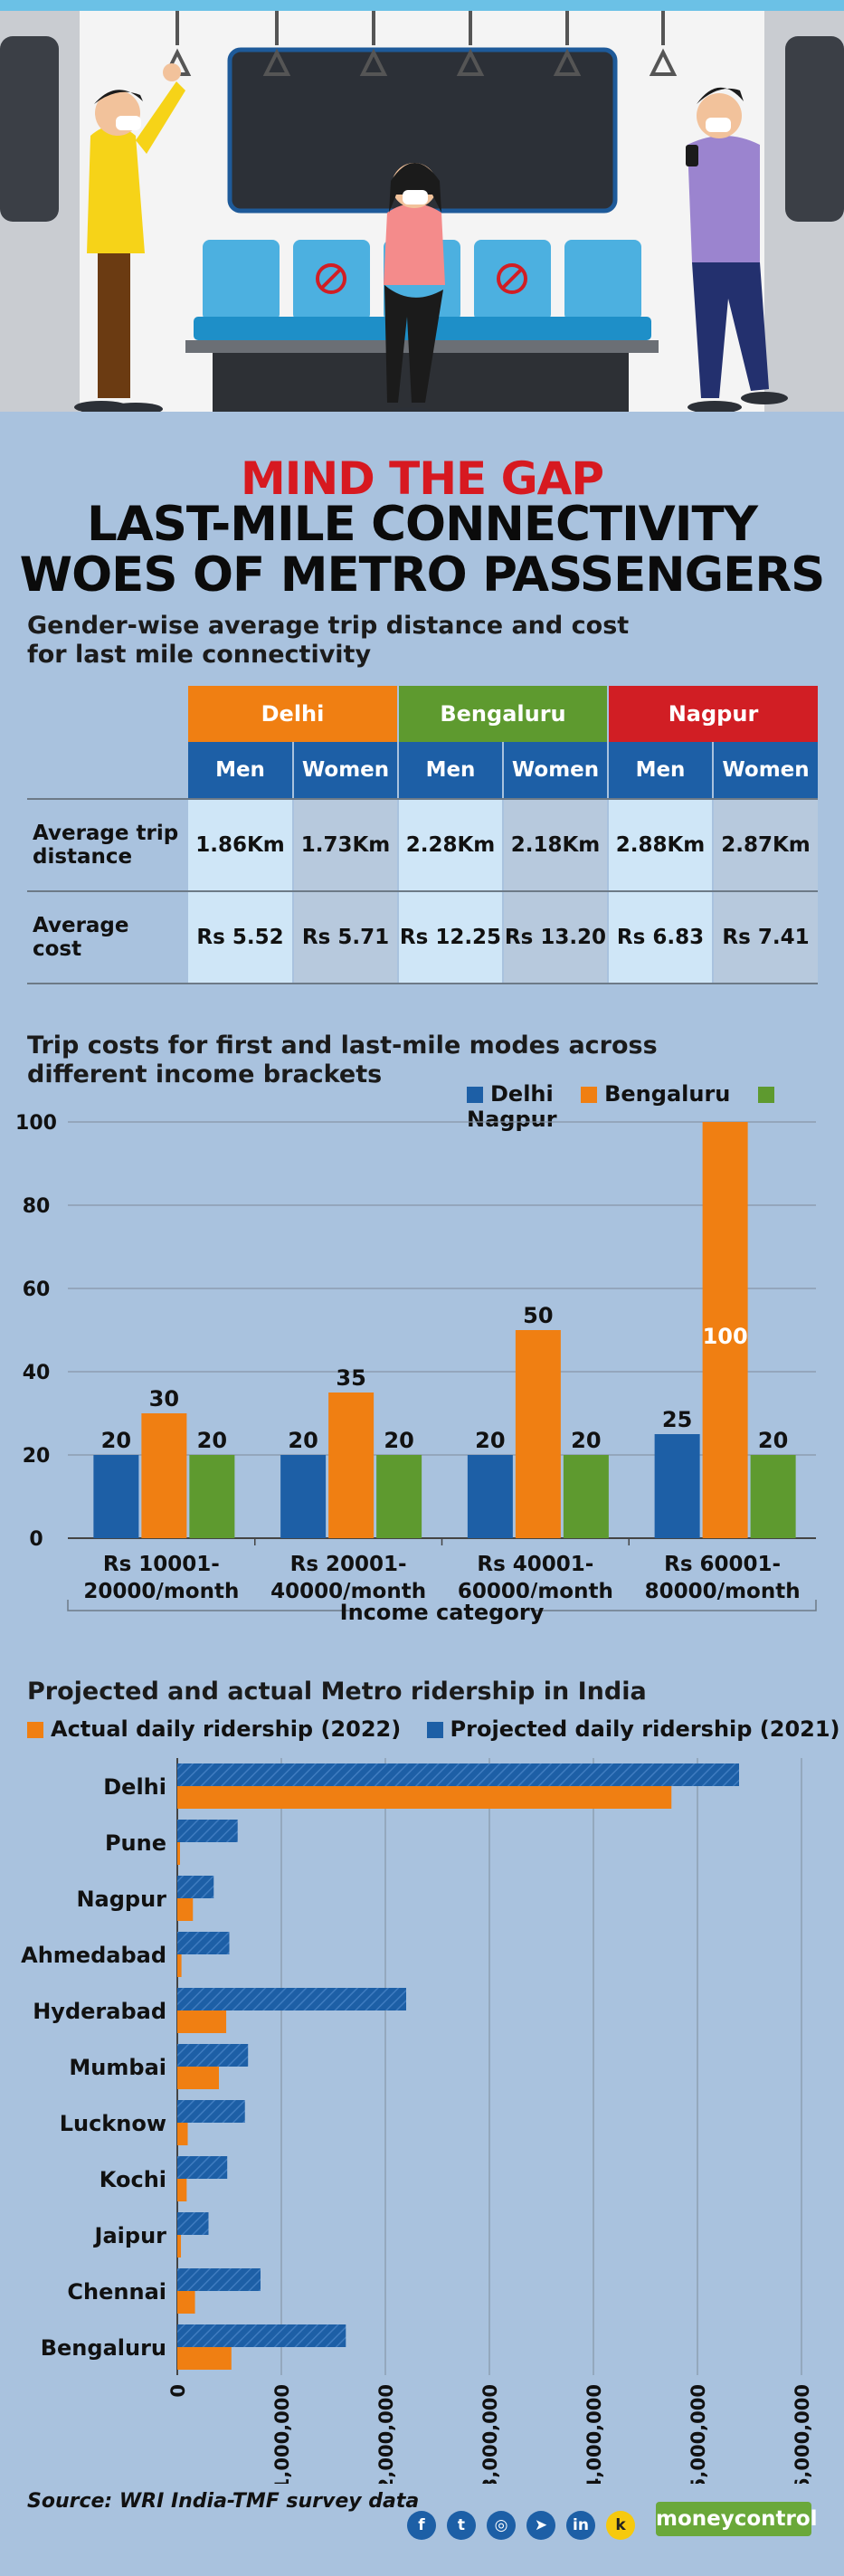 The height and width of the screenshot is (2576, 844). What do you see at coordinates (802, 2434) in the screenshot?
I see `x-tick-label: 6,000,000` at bounding box center [802, 2434].